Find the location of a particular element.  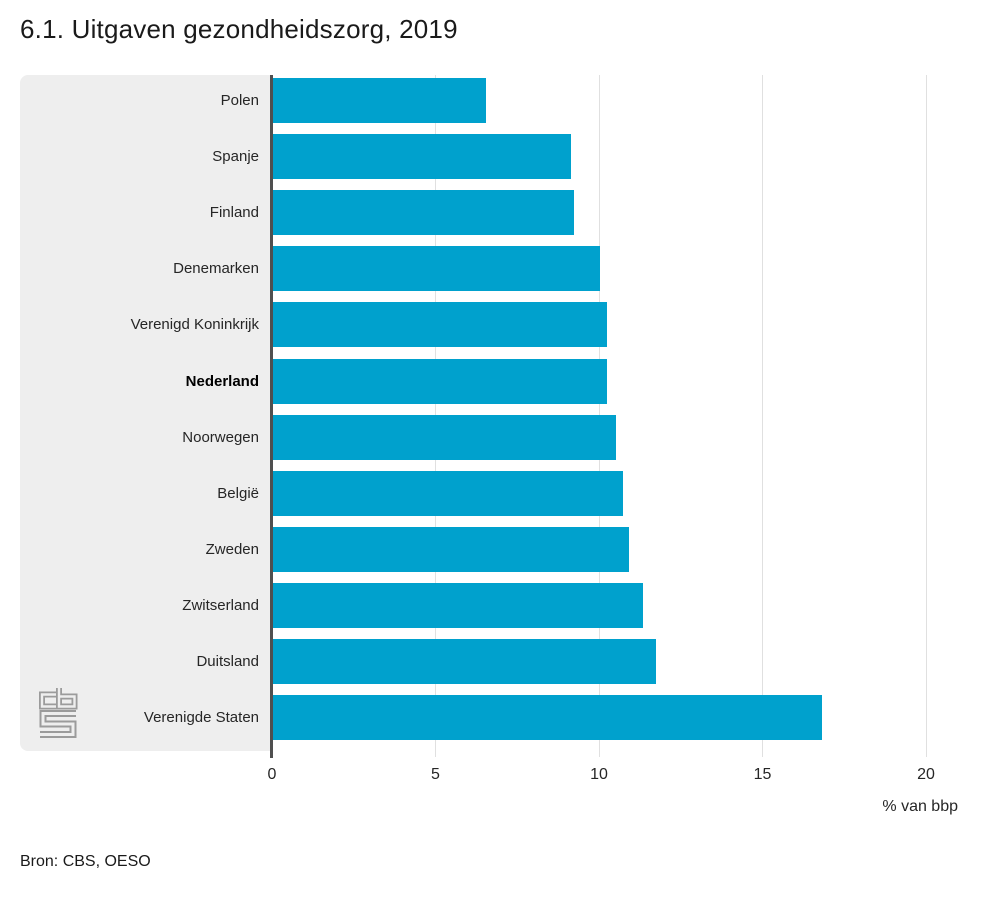

category-label: België is located at coordinates (238, 493).